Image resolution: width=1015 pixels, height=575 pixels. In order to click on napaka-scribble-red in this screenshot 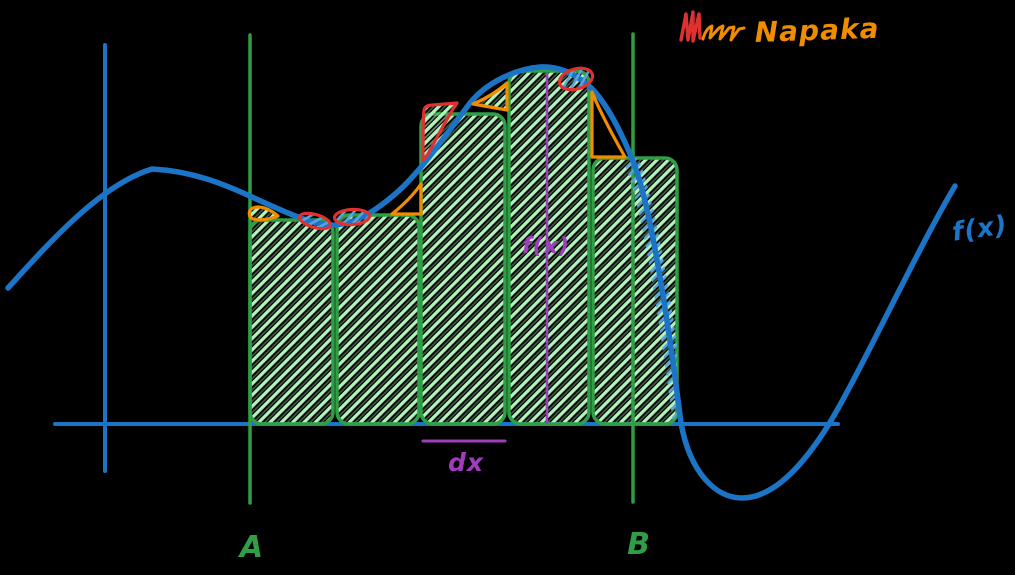, I will do `click(690, 26)`.